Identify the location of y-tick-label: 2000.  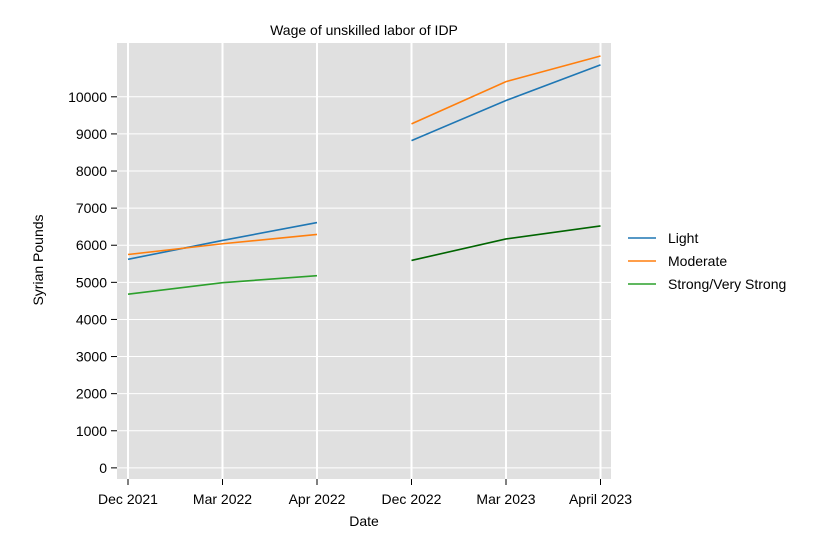
(91, 394).